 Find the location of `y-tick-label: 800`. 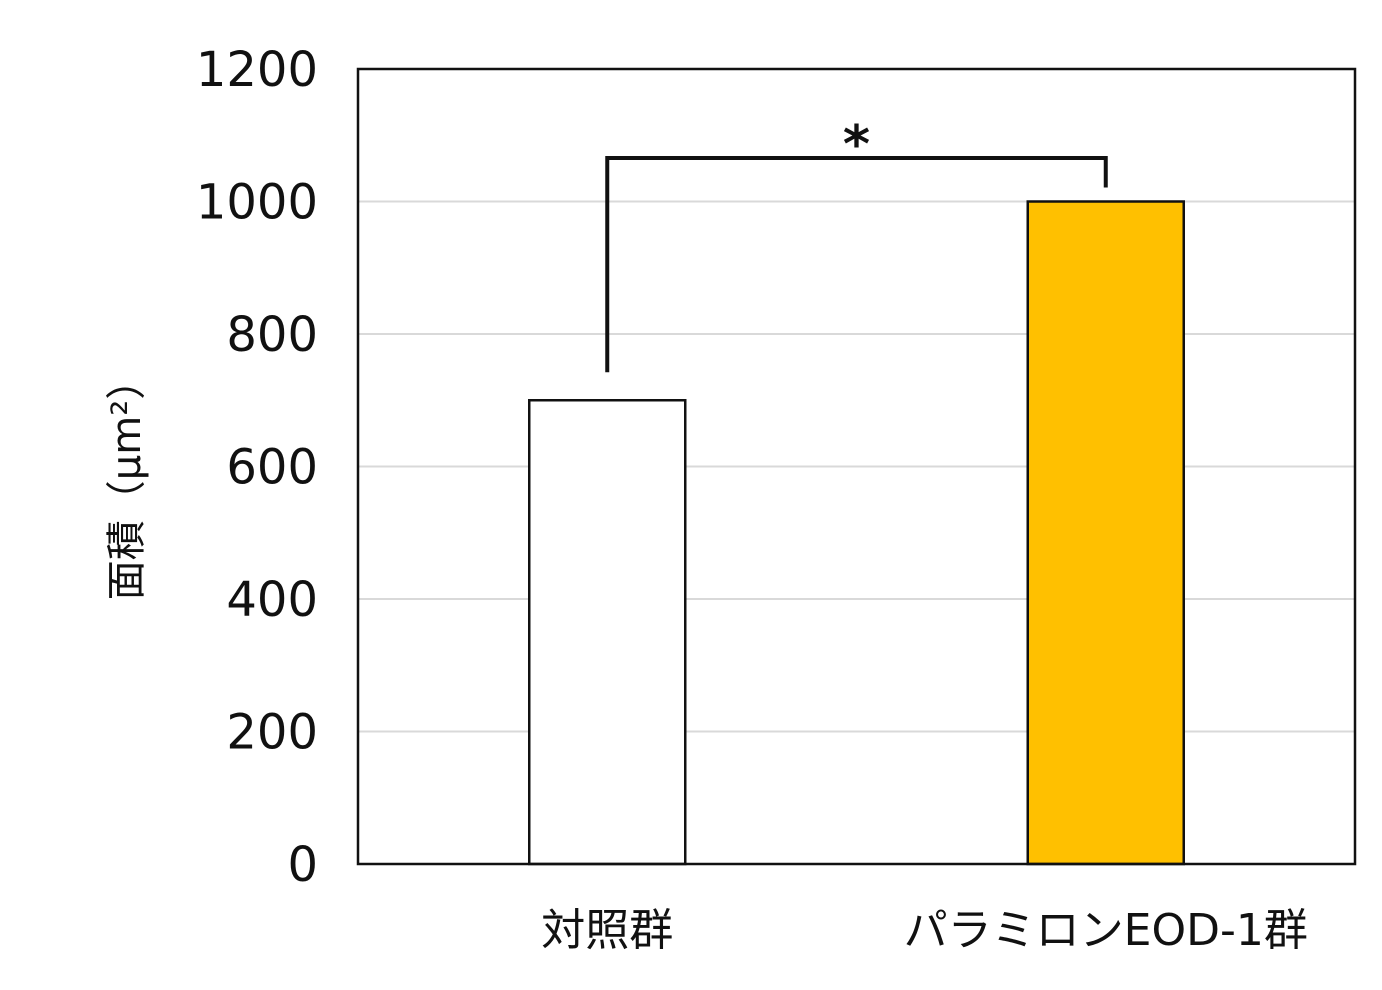

y-tick-label: 800 is located at coordinates (272, 335).